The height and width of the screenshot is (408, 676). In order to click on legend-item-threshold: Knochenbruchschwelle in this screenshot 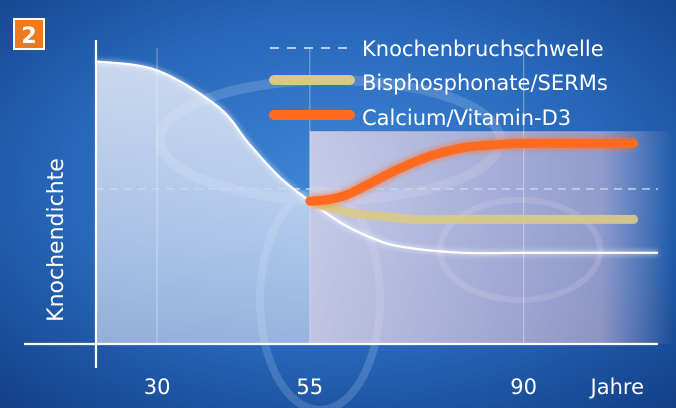, I will do `click(437, 49)`.